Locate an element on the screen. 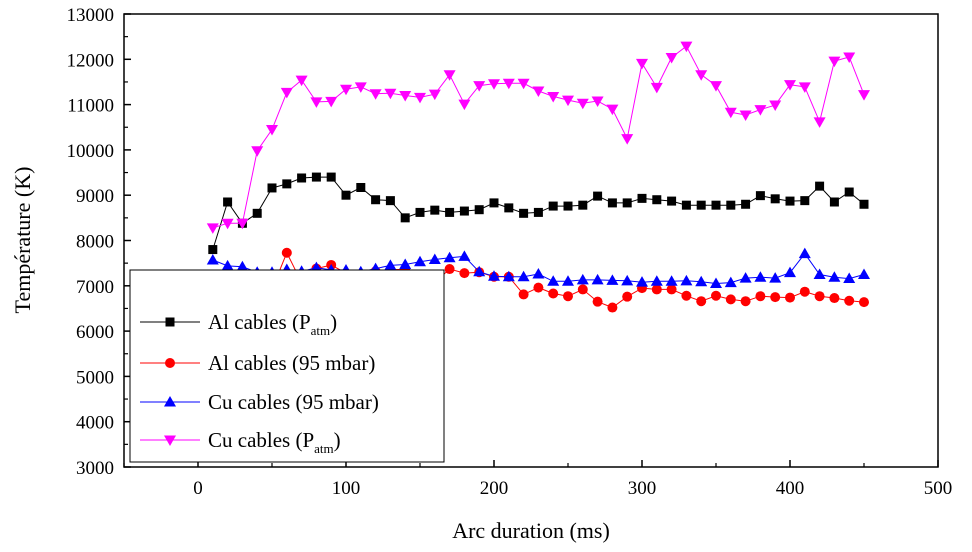  legend-item-2: Cu cables (95 mbar) is located at coordinates (259, 402).